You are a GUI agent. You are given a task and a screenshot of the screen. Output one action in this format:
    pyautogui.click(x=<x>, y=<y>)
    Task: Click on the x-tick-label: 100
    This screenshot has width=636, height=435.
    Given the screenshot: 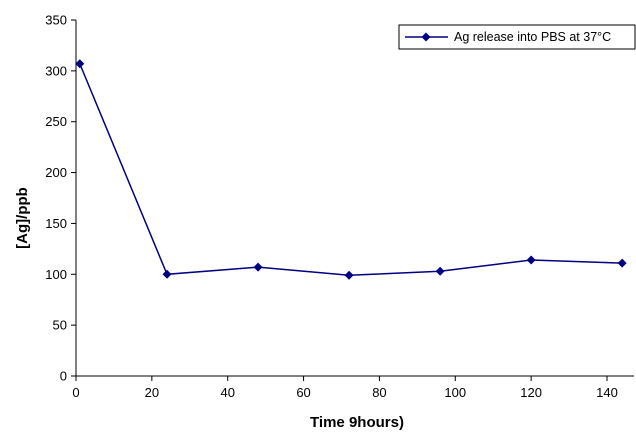 What is the action you would take?
    pyautogui.click(x=455, y=392)
    